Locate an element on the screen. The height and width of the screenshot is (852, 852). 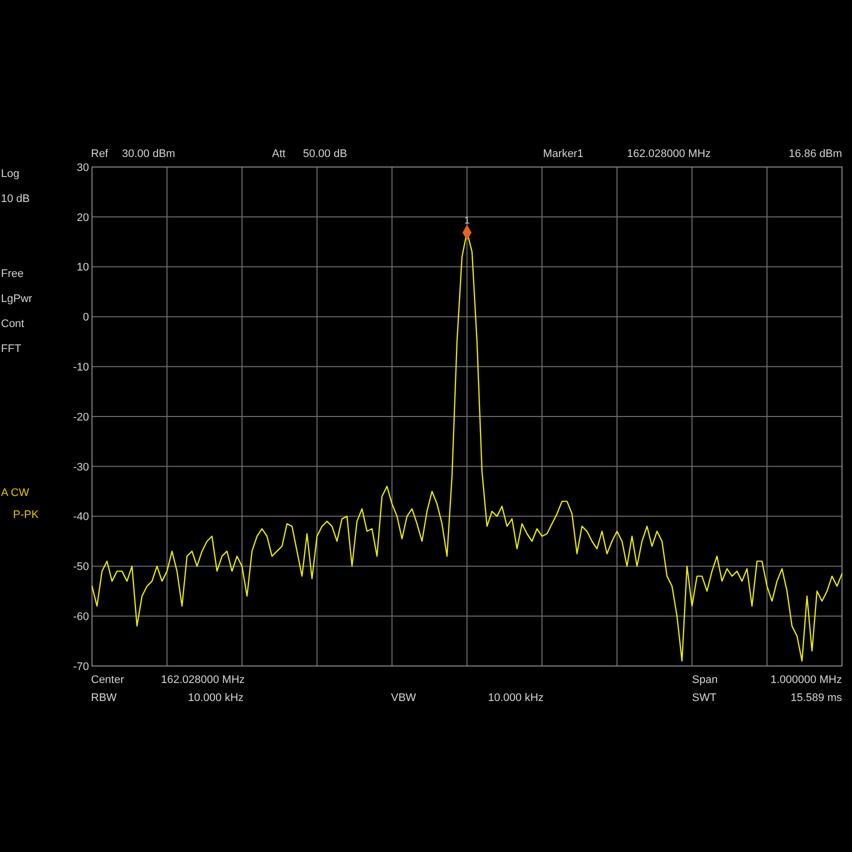
y-tick-label: -10 is located at coordinates (81, 367).